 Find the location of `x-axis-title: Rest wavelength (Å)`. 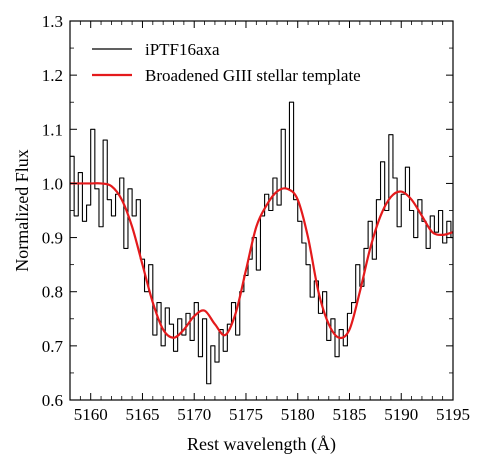

x-axis-title: Rest wavelength (Å) is located at coordinates (261, 444).